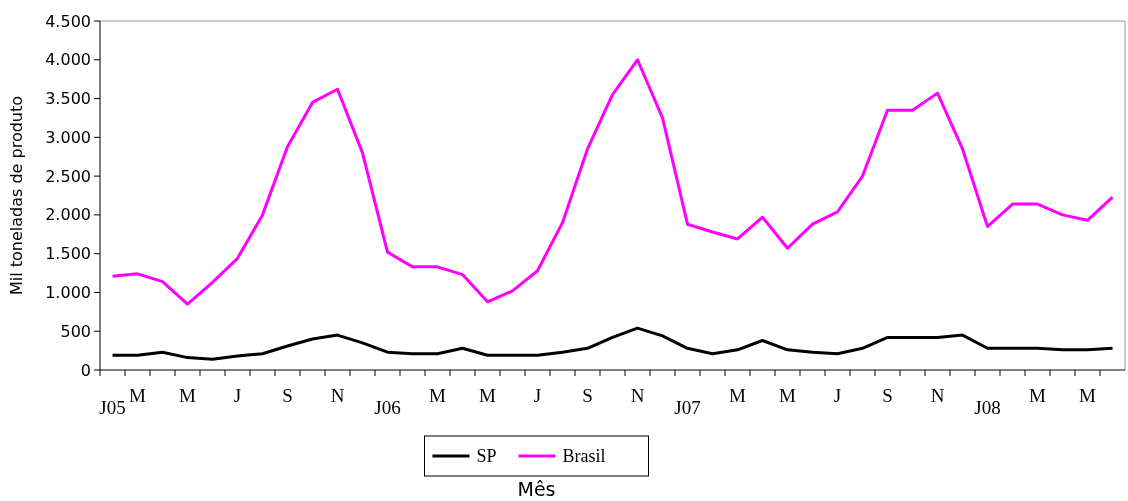  Describe the element at coordinates (68, 21) in the screenshot. I see `y-tick-label: 4.500` at that location.